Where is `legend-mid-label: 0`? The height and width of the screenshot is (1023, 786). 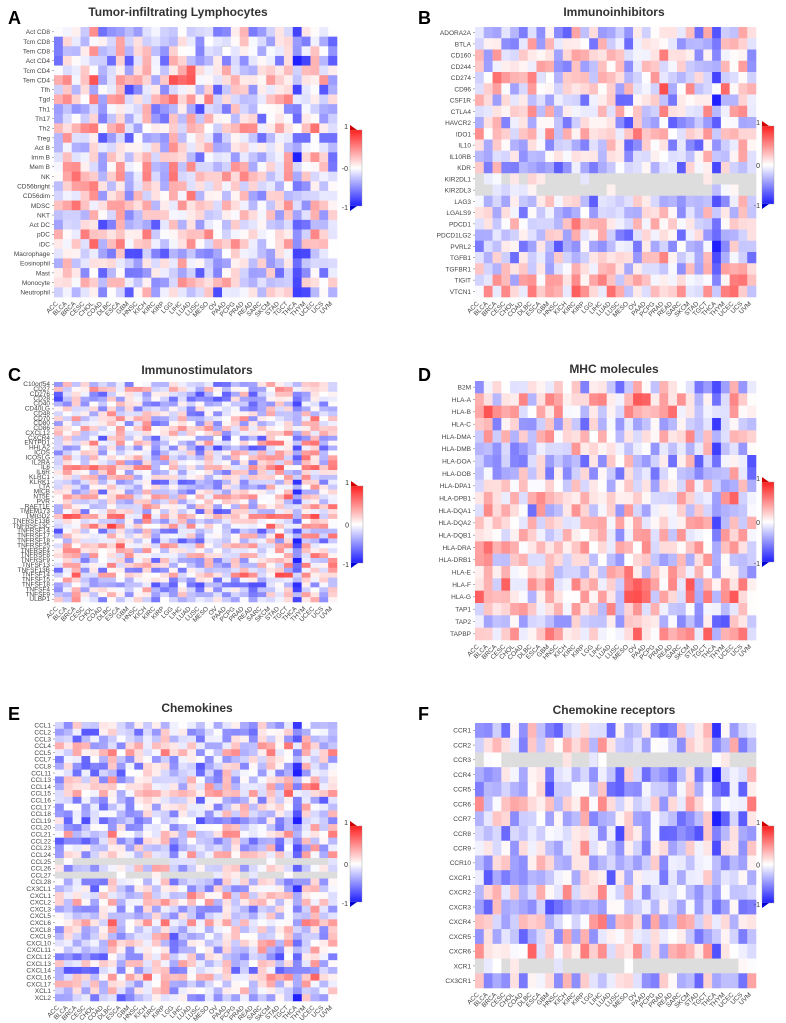
legend-mid-label: 0 is located at coordinates (347, 526).